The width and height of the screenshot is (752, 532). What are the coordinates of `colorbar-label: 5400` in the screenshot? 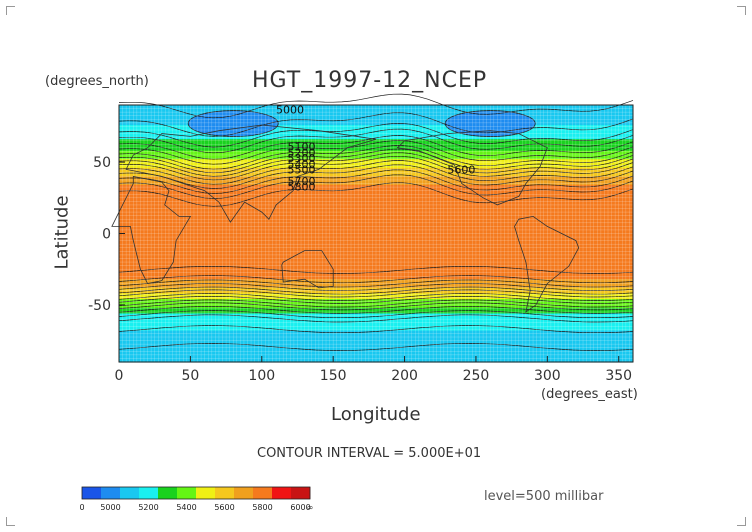 It's located at (186, 507).